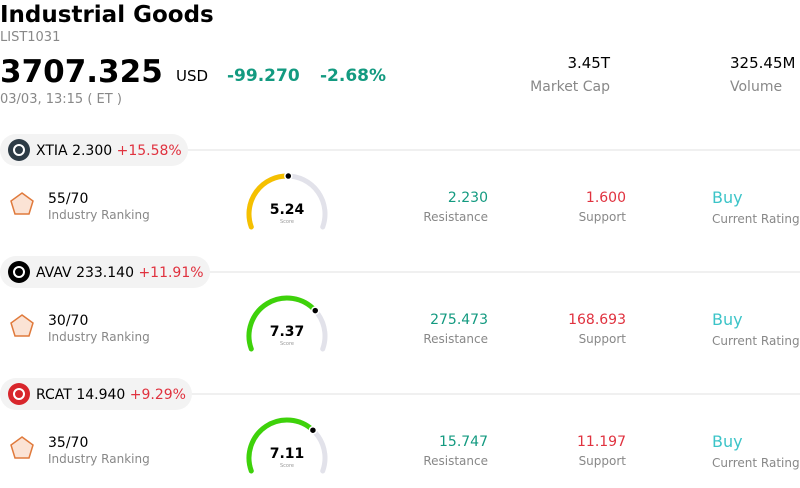 The image size is (800, 488). Describe the element at coordinates (54, 395) in the screenshot. I see `ticker-symbol: RCAT` at that location.